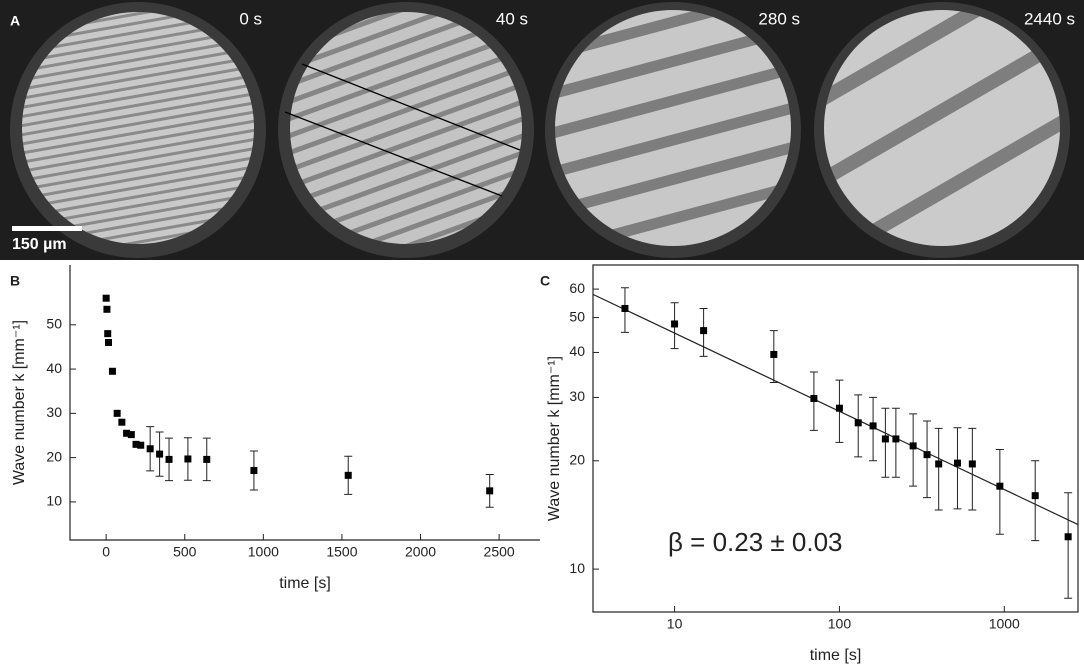 Image resolution: width=1084 pixels, height=669 pixels. What do you see at coordinates (512, 18) in the screenshot?
I see `time-label: 40 s` at bounding box center [512, 18].